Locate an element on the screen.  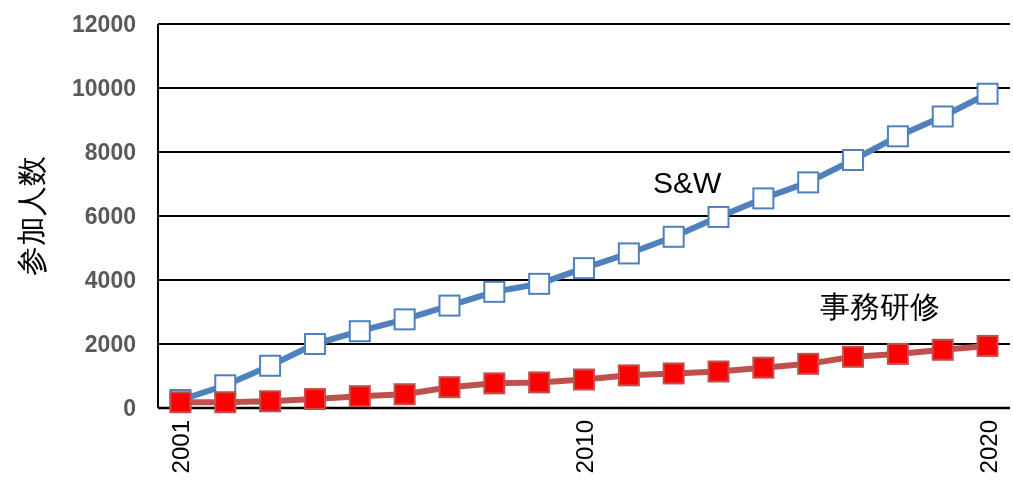
y-tick-label: 2000 is located at coordinates (110, 344).